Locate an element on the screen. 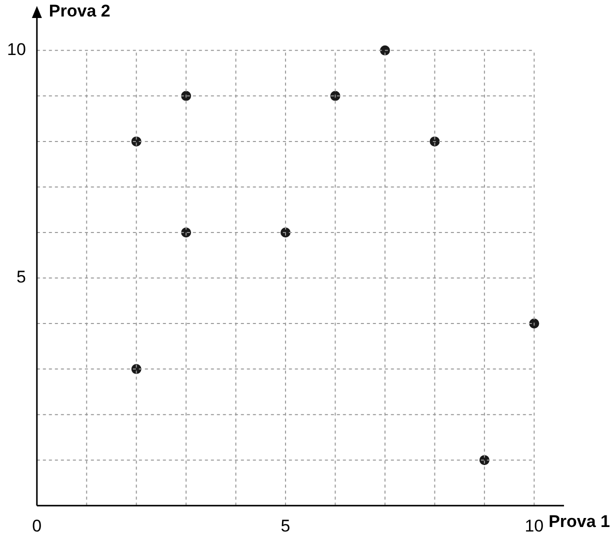 This screenshot has height=544, width=614. x-axis-title: Prova 1 is located at coordinates (579, 521).